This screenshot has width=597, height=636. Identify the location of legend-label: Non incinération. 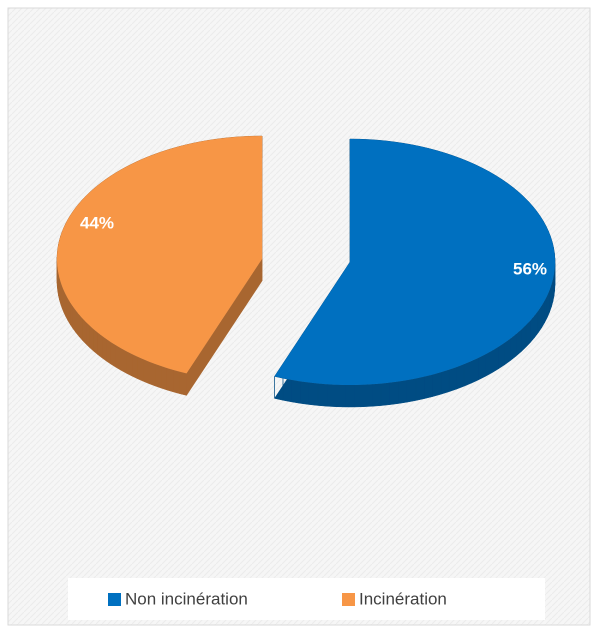
(186, 598).